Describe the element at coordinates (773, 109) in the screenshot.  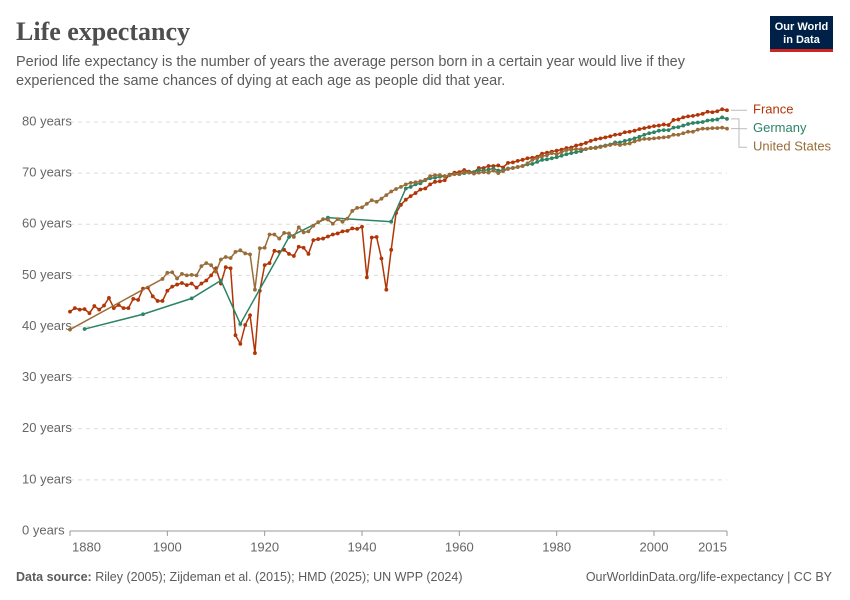
I see `series-label: France` at that location.